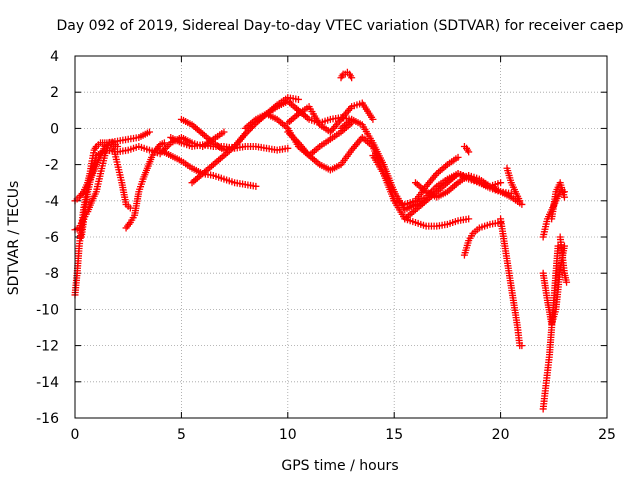 Image resolution: width=640 pixels, height=480 pixels. I want to click on x-tick-label: 20, so click(501, 435).